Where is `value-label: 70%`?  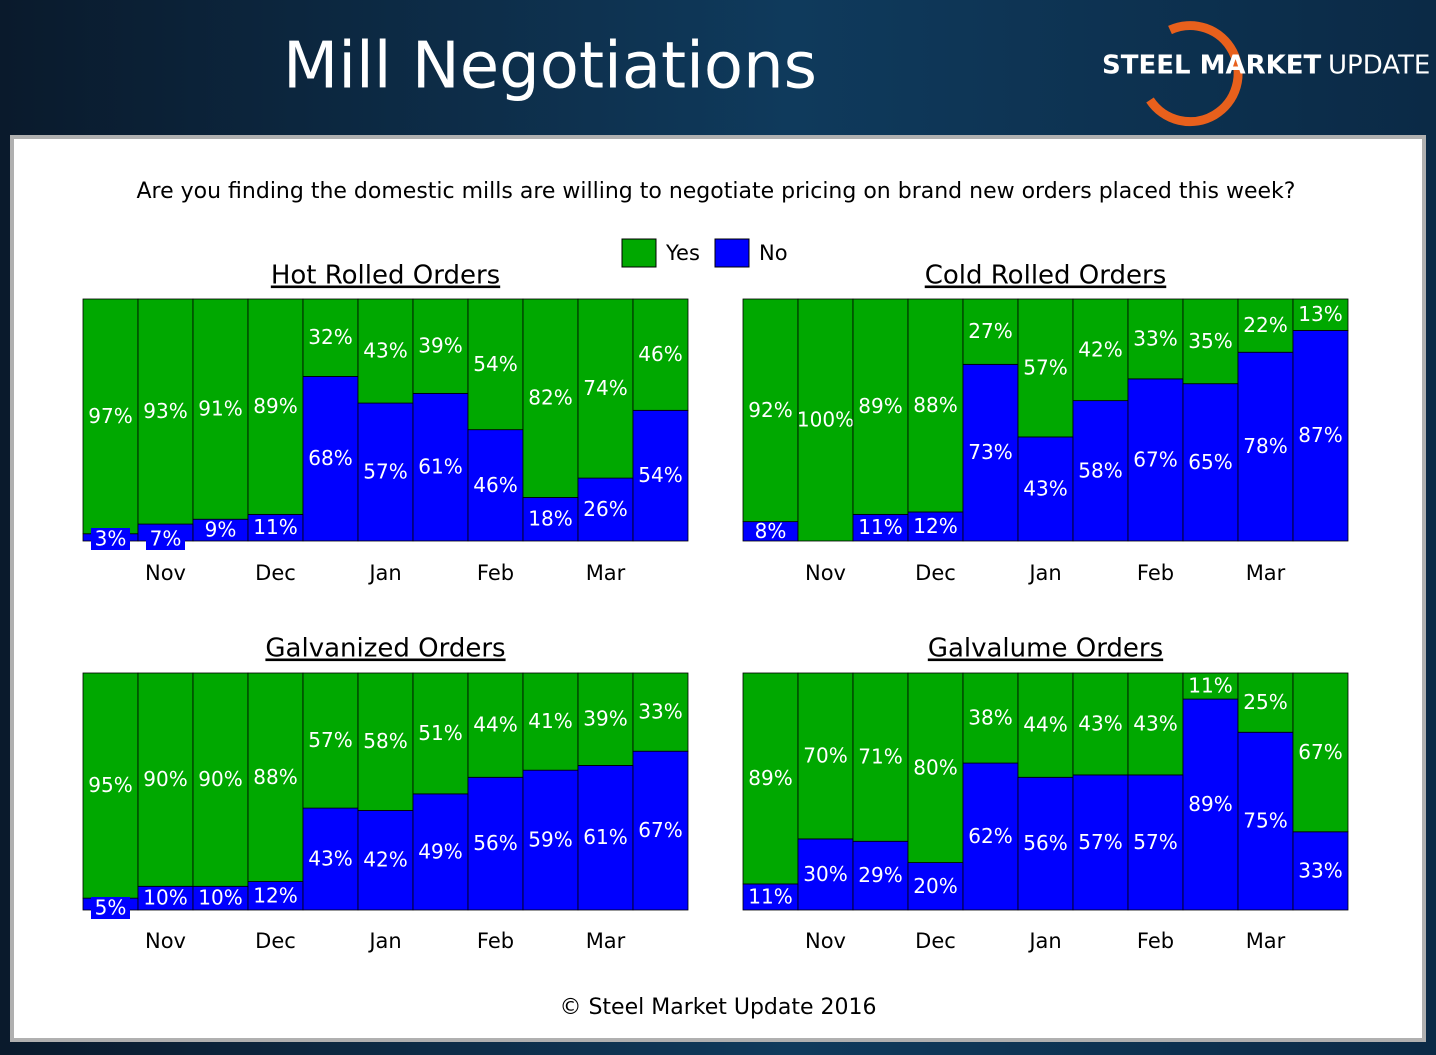
value-label: 70% is located at coordinates (825, 755).